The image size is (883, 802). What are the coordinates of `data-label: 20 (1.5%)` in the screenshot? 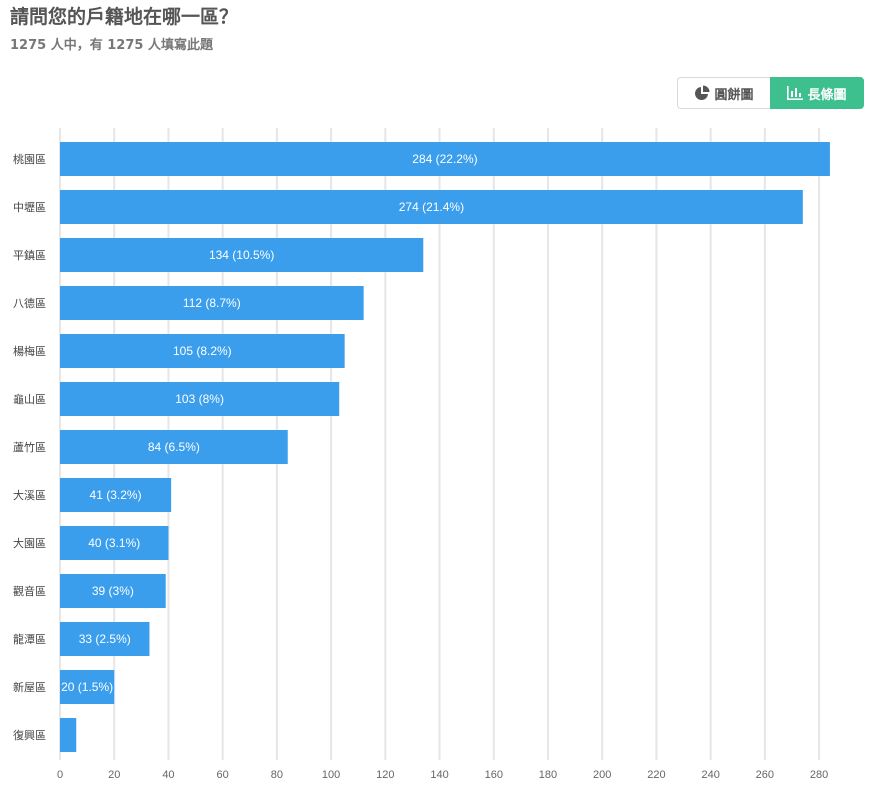 It's located at (87, 687).